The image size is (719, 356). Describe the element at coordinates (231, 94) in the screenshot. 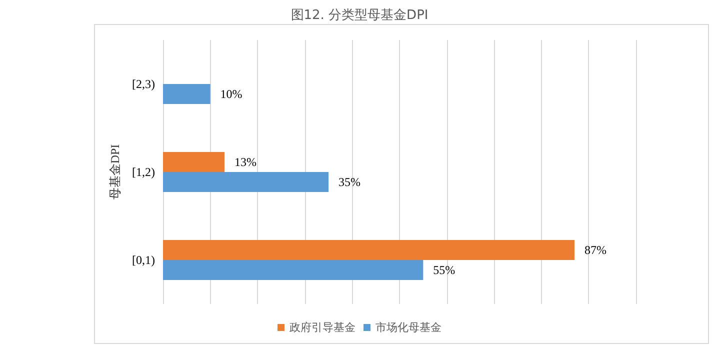

I see `data-label: 10%` at that location.